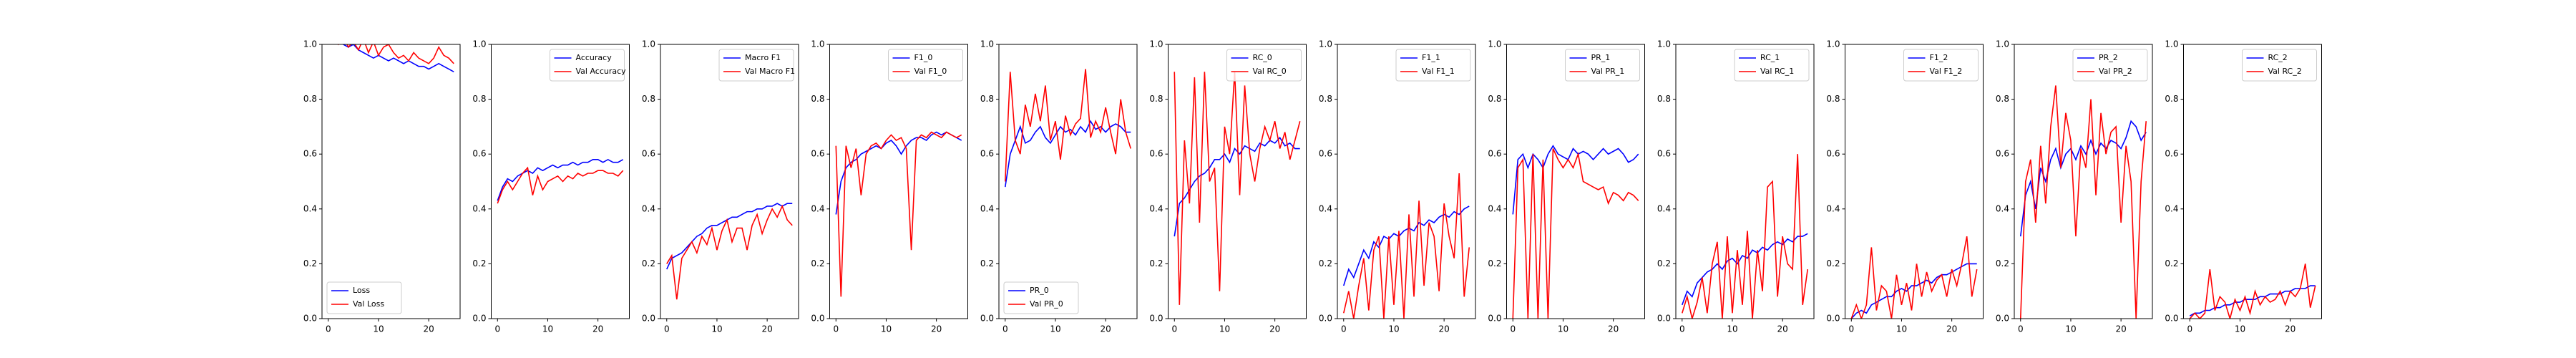 This screenshot has width=2576, height=358. Describe the element at coordinates (1039, 290) in the screenshot. I see `legend-label: PR_0` at that location.